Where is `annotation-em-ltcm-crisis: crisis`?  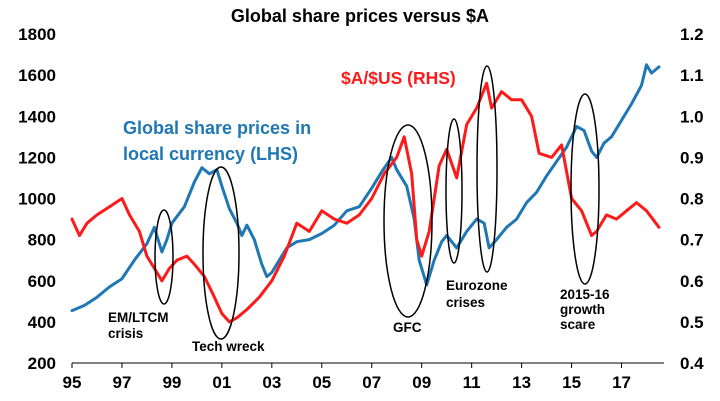
annotation-em-ltcm-crisis: crisis is located at coordinates (125, 333).